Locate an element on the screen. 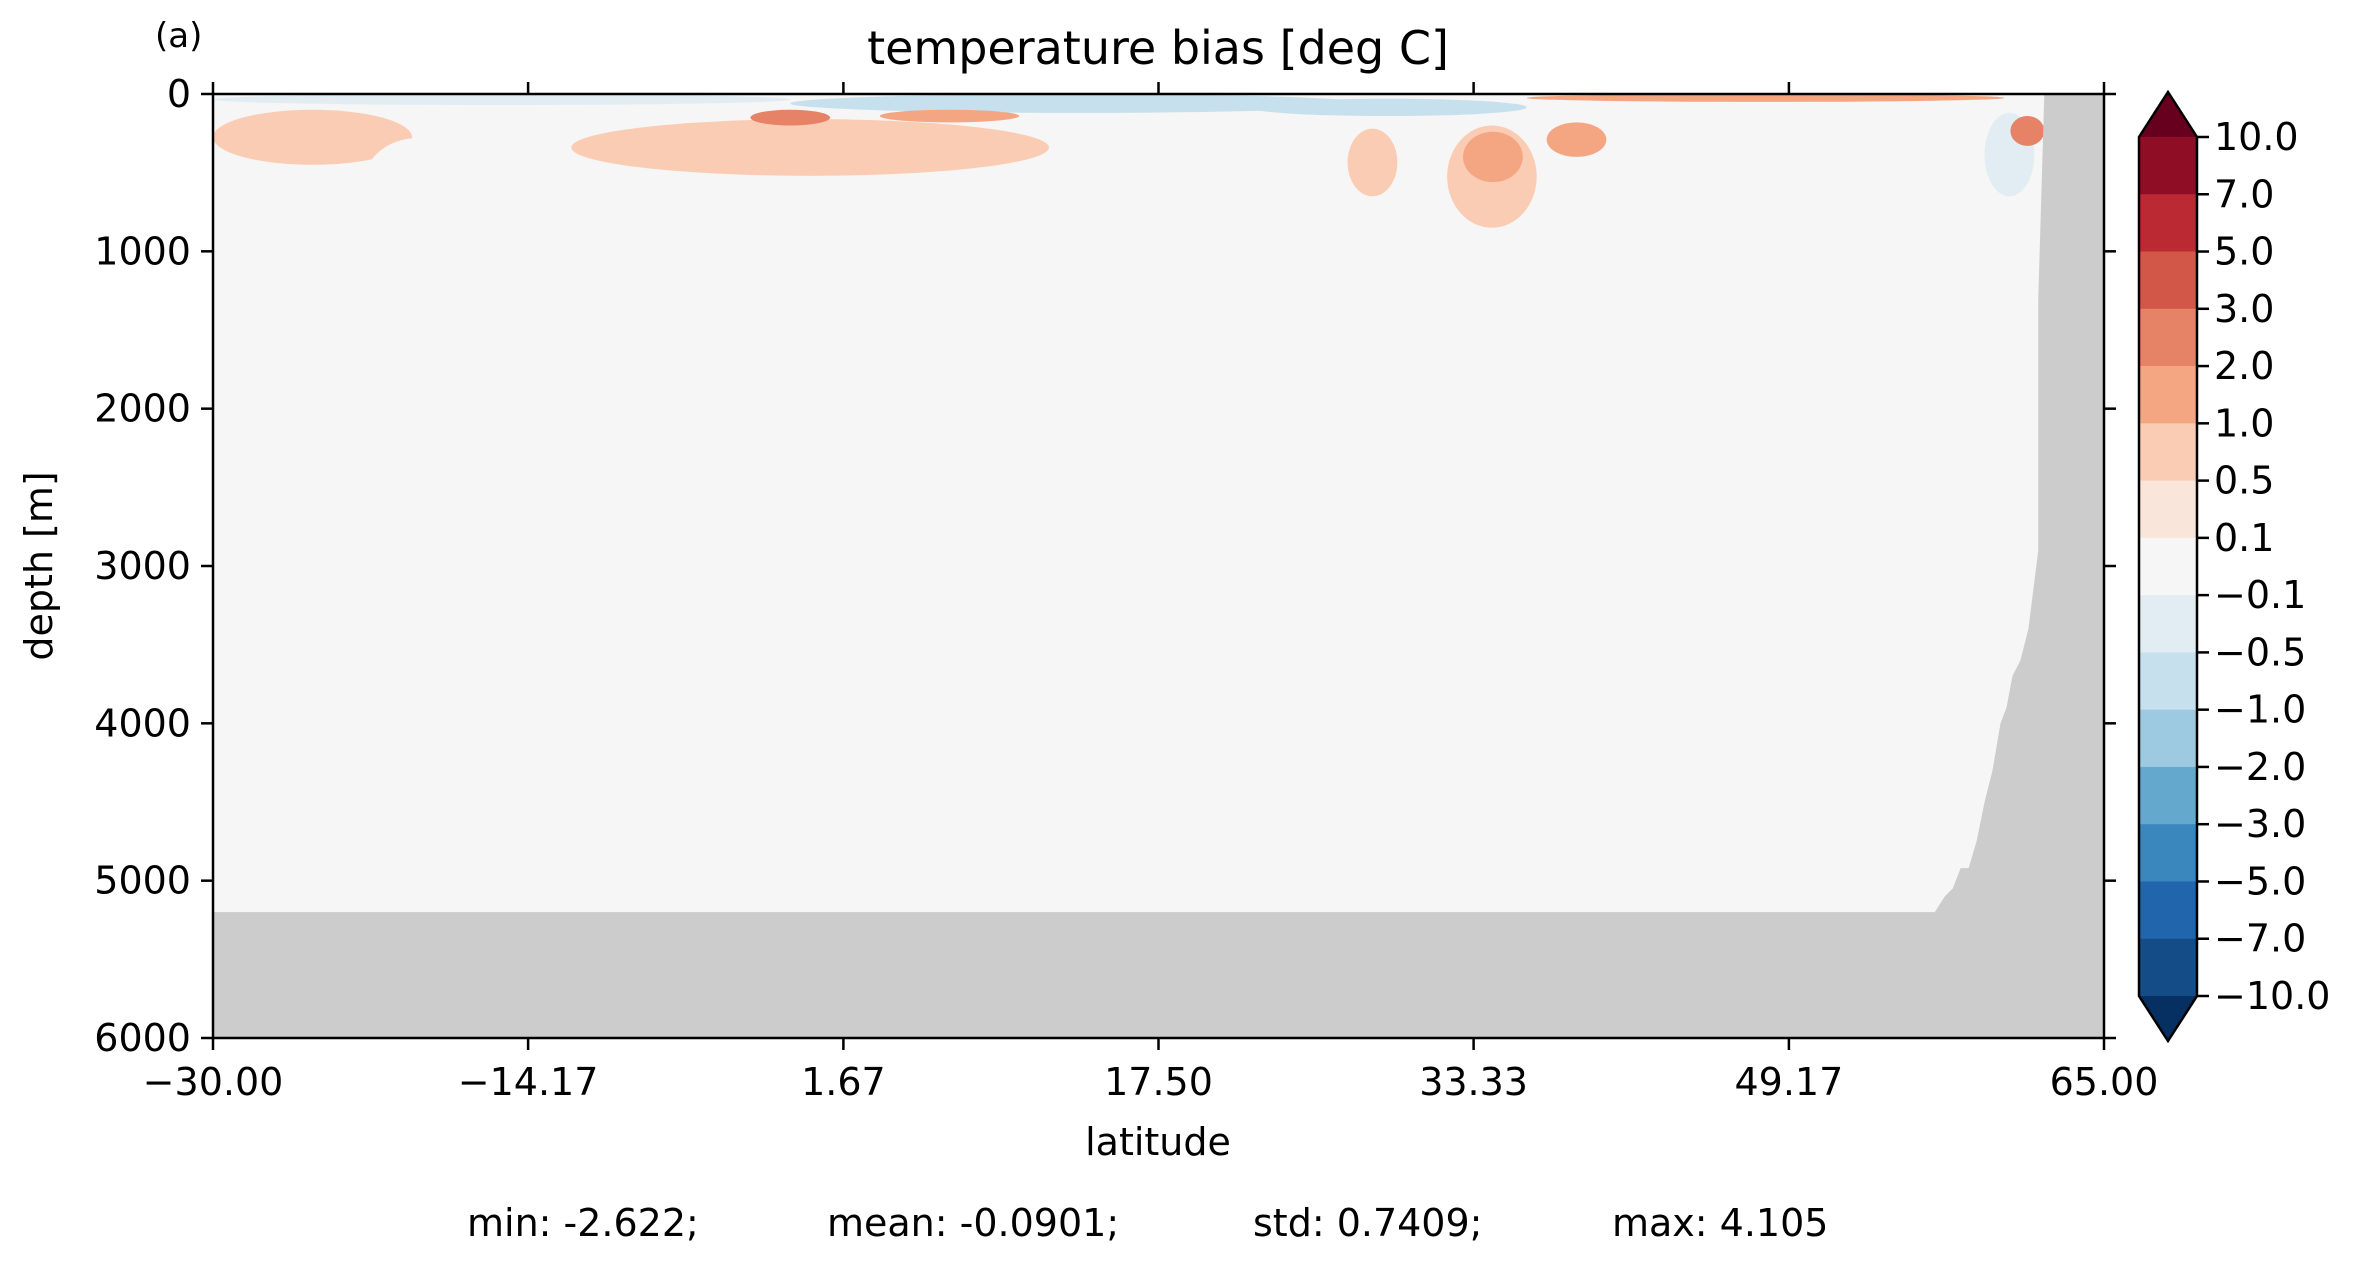 Image resolution: width=2362 pixels, height=1263 pixels. stat-mean: mean: -0.0901; is located at coordinates (973, 1223).